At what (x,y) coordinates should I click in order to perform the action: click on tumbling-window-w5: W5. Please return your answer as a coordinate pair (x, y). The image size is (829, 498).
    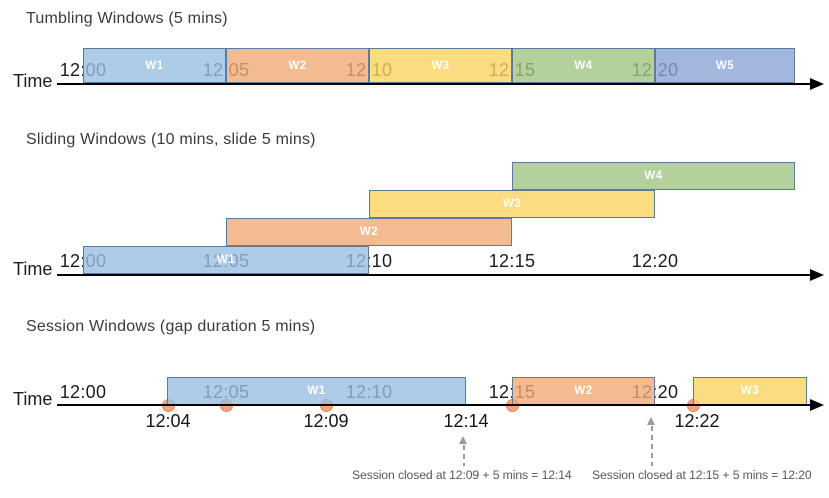
    Looking at the image, I should click on (725, 65).